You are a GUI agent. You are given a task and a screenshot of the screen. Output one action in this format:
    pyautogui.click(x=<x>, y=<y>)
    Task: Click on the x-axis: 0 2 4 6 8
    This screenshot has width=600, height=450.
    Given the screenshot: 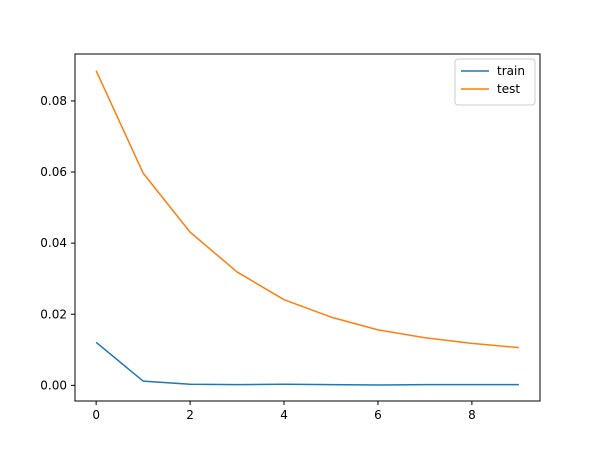 What is the action you would take?
    pyautogui.click(x=284, y=411)
    